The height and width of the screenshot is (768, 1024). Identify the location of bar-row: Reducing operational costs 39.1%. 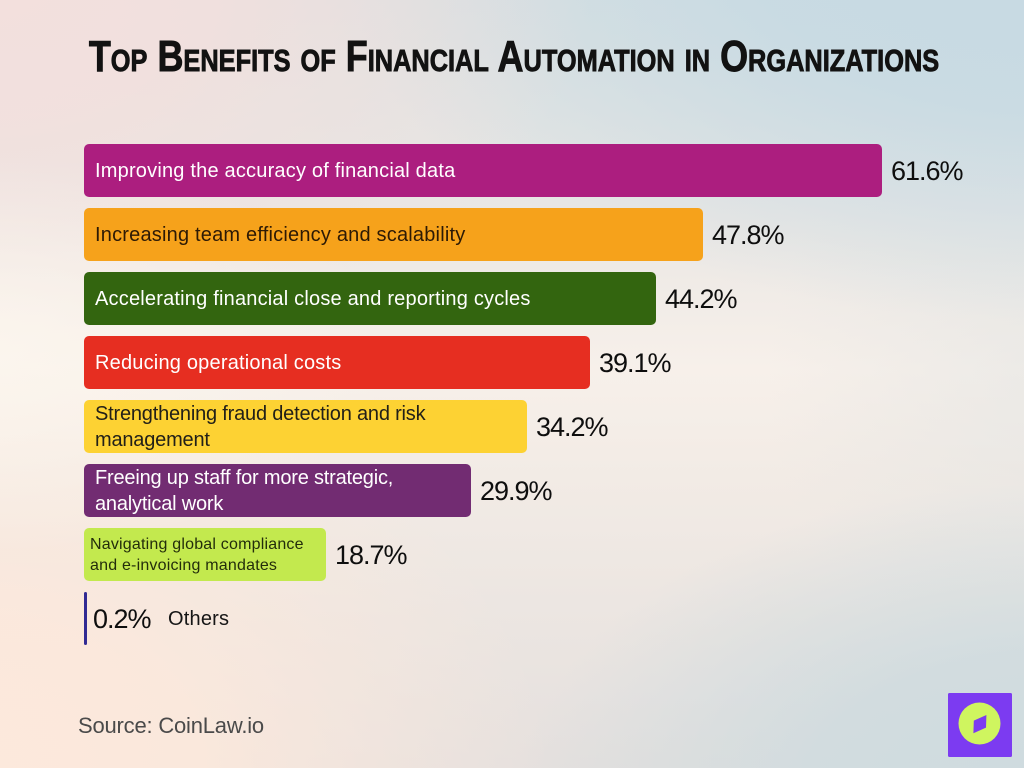
(554, 362).